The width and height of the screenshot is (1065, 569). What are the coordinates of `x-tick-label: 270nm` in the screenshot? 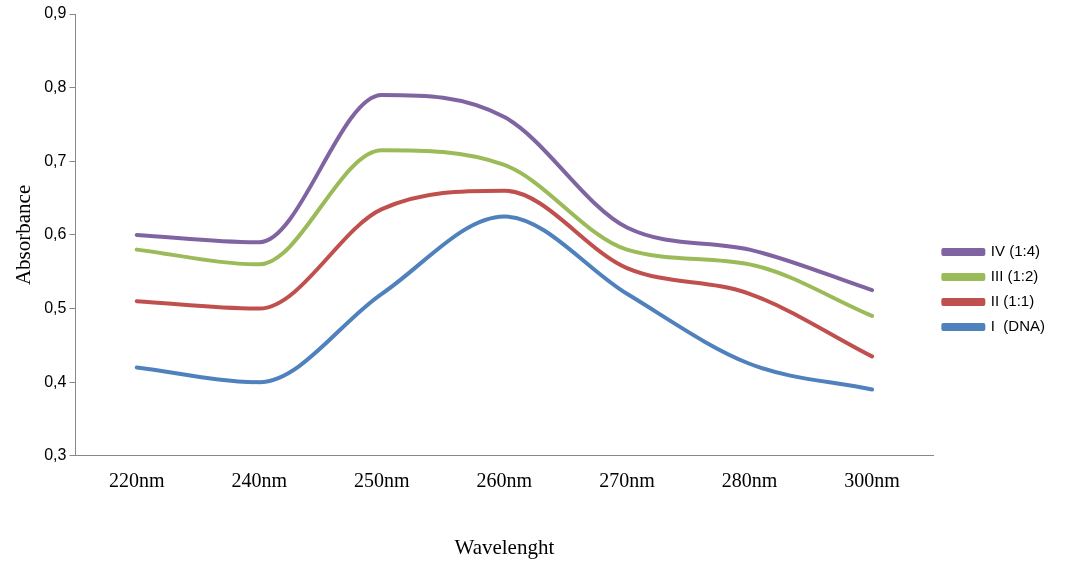 It's located at (627, 480).